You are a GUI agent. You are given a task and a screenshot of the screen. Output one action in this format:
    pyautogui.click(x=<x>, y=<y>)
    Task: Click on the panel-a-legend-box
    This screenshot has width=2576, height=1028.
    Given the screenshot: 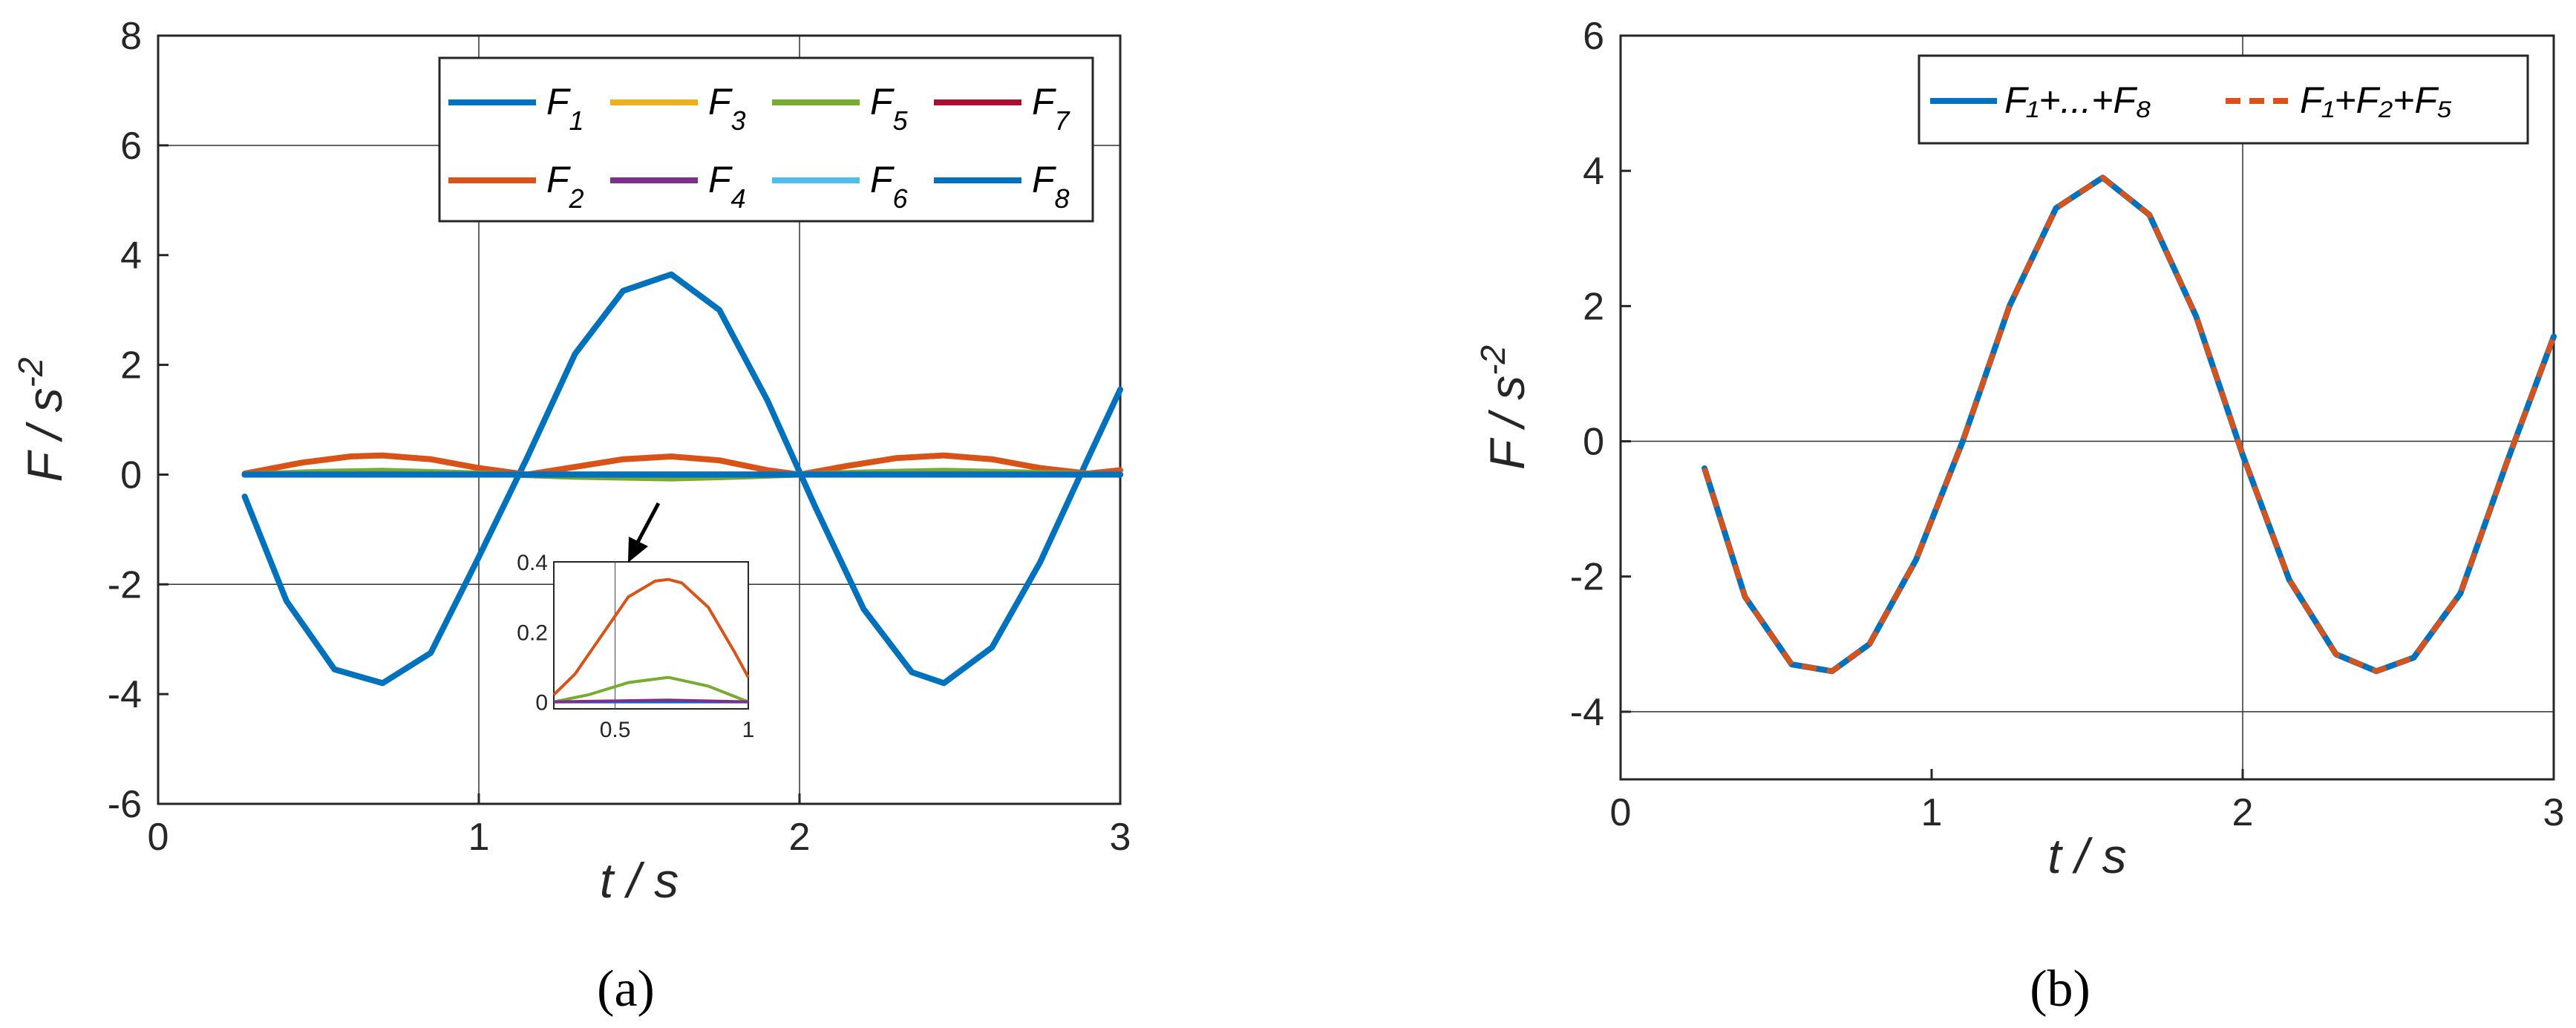 What is the action you would take?
    pyautogui.click(x=766, y=139)
    